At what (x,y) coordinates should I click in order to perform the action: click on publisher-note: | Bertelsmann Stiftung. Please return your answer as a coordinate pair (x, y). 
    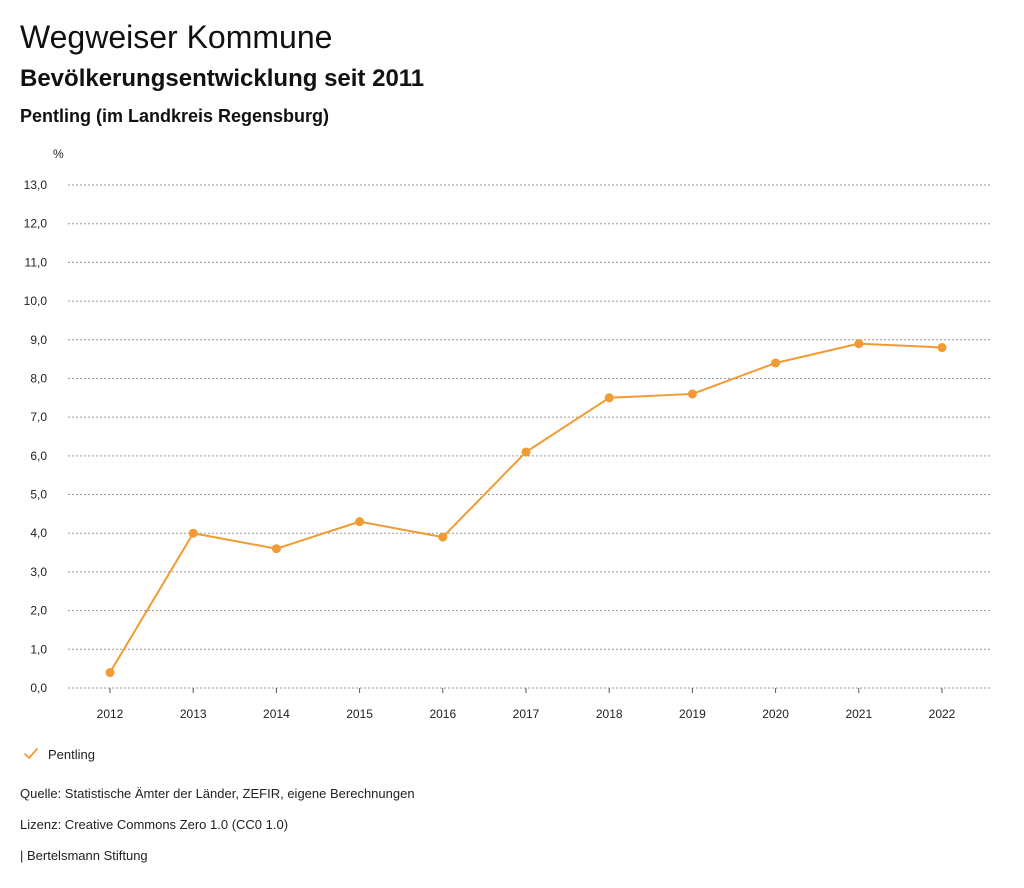
    Looking at the image, I should click on (84, 855).